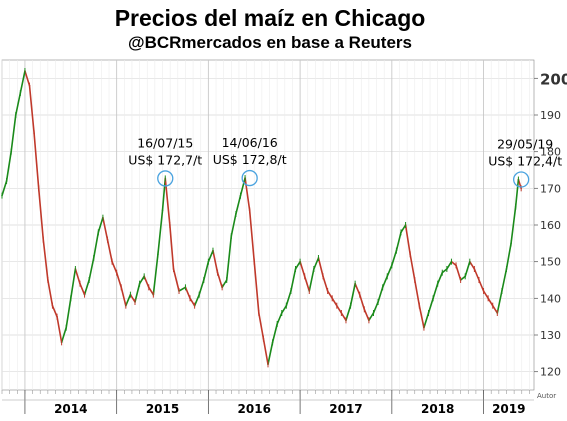 The height and width of the screenshot is (421, 567). I want to click on chart-subtitle: @BCRmercados en base a Reuters, so click(270, 42).